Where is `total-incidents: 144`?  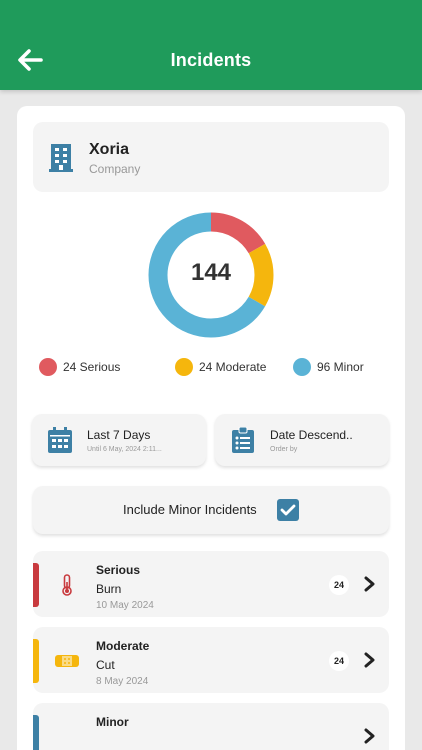 total-incidents: 144 is located at coordinates (211, 272).